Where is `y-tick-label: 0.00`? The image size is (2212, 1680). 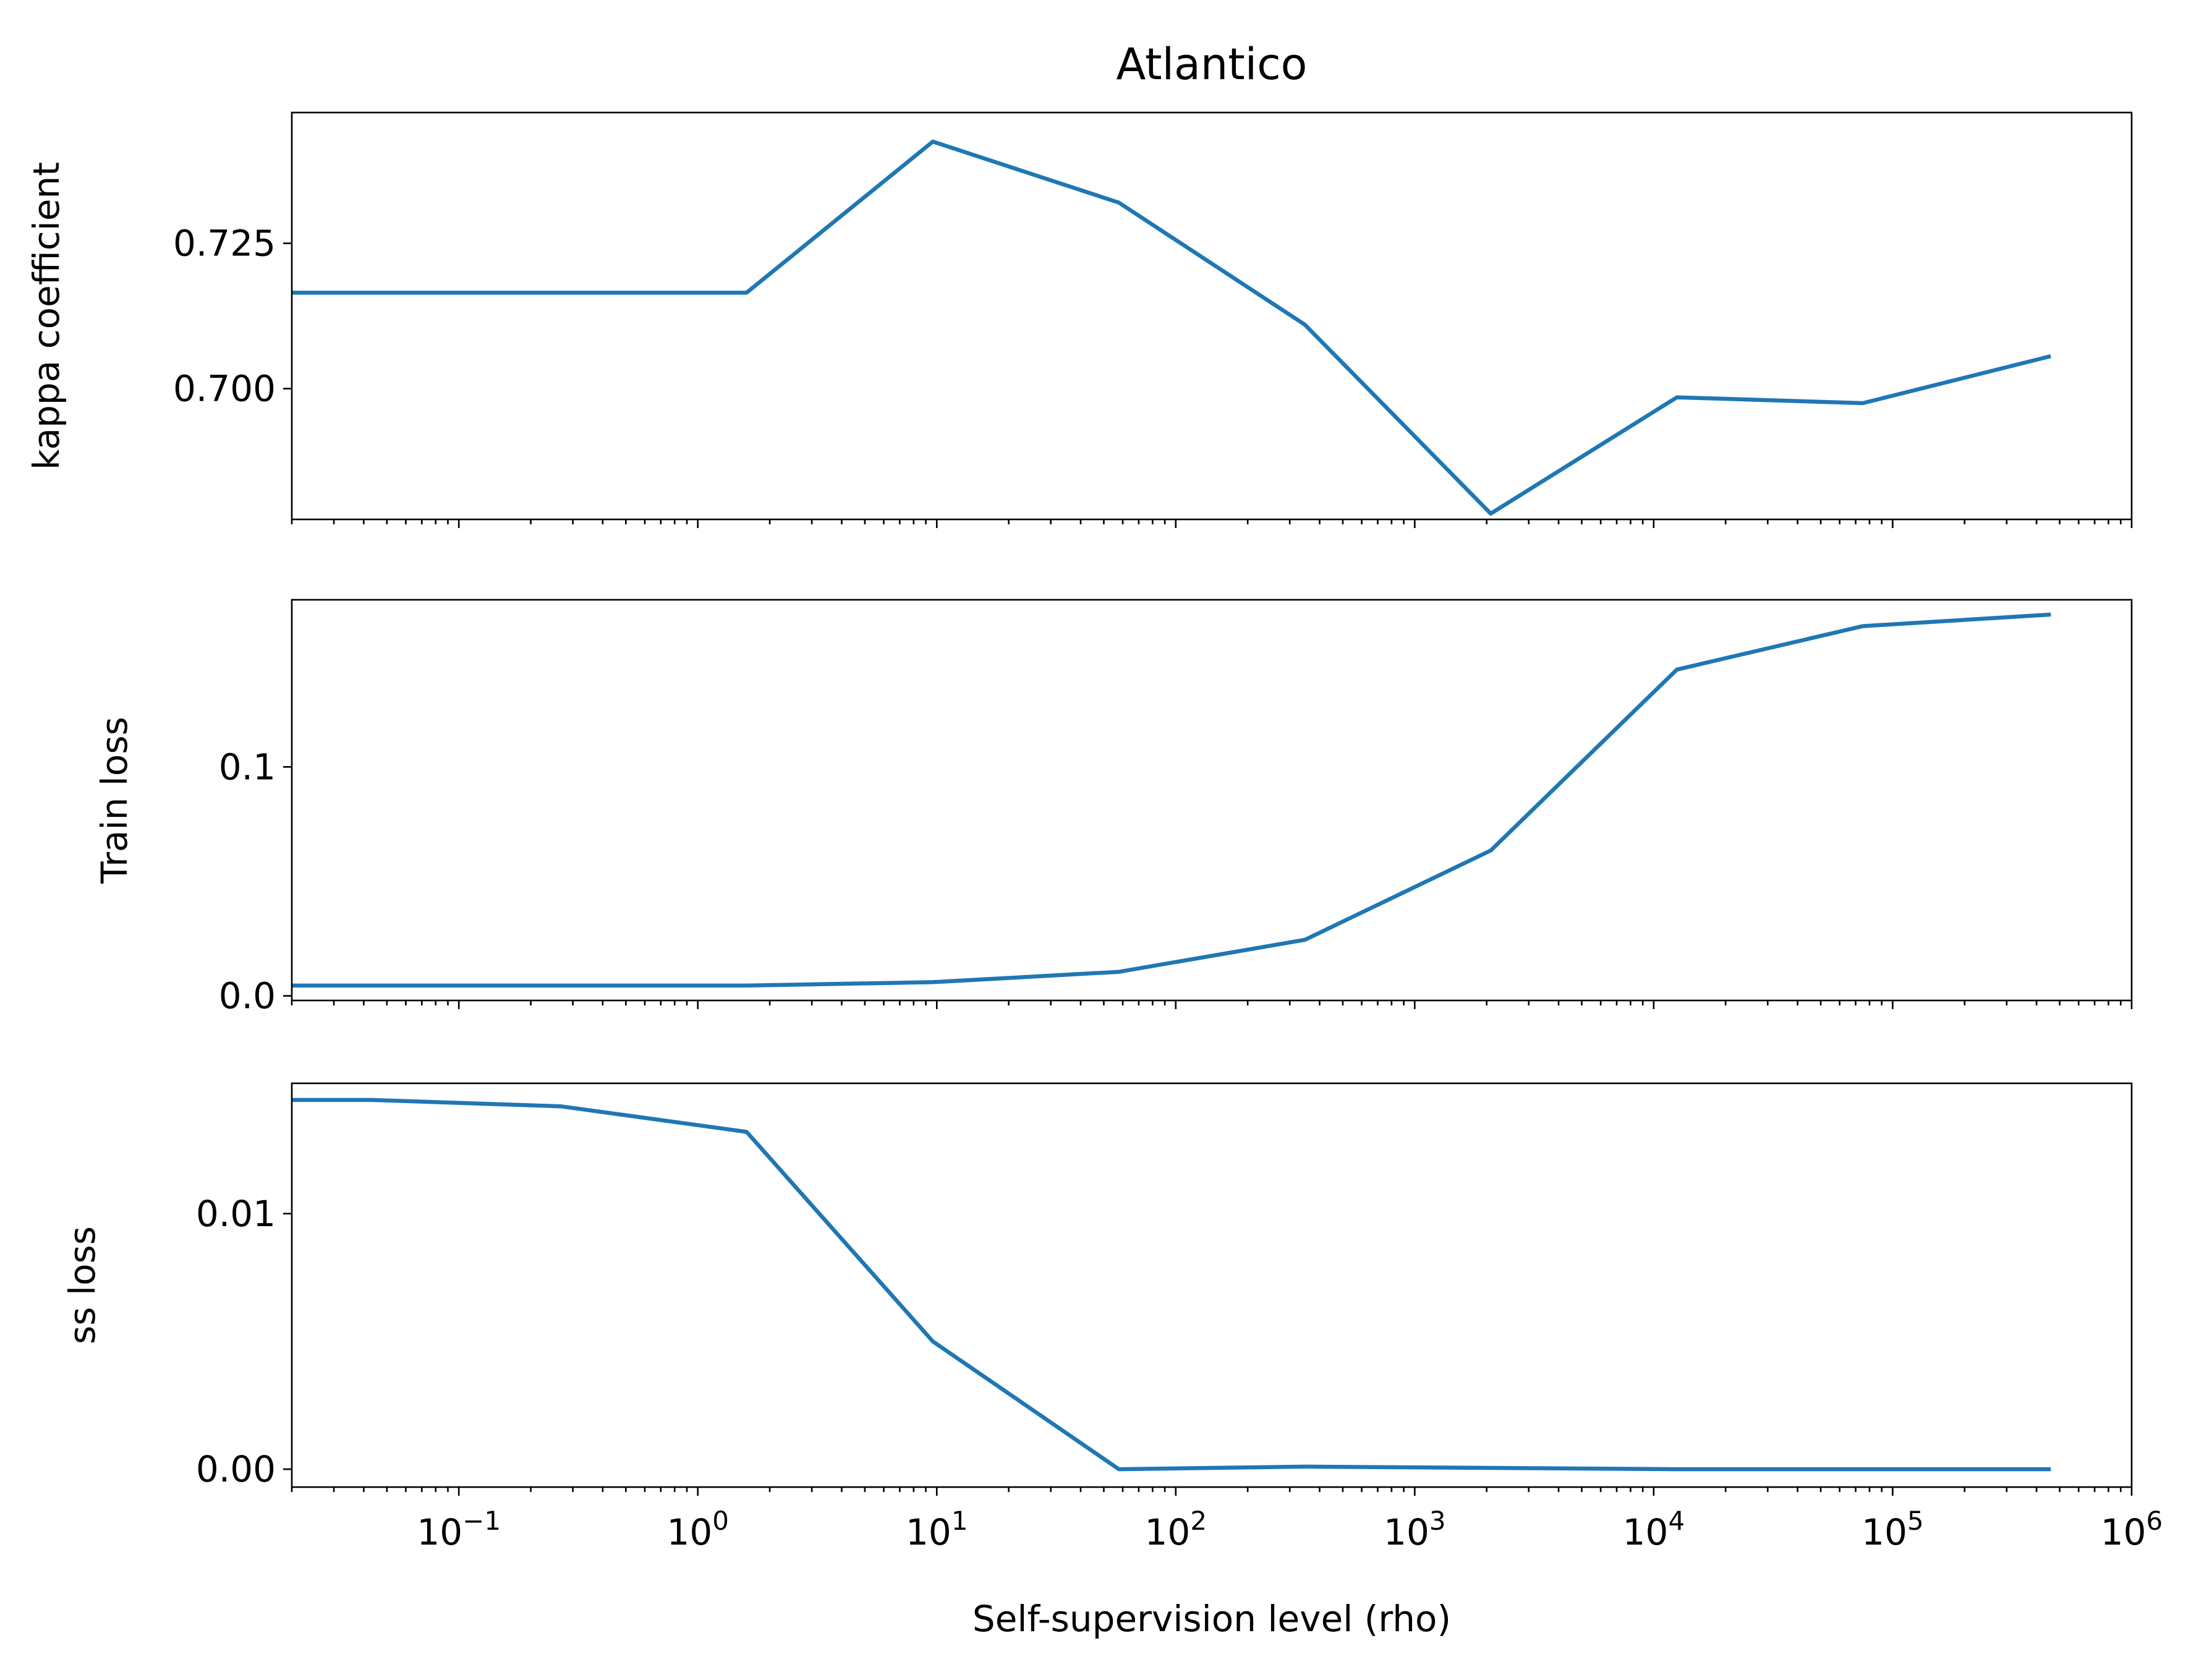
y-tick-label: 0.00 is located at coordinates (236, 1469).